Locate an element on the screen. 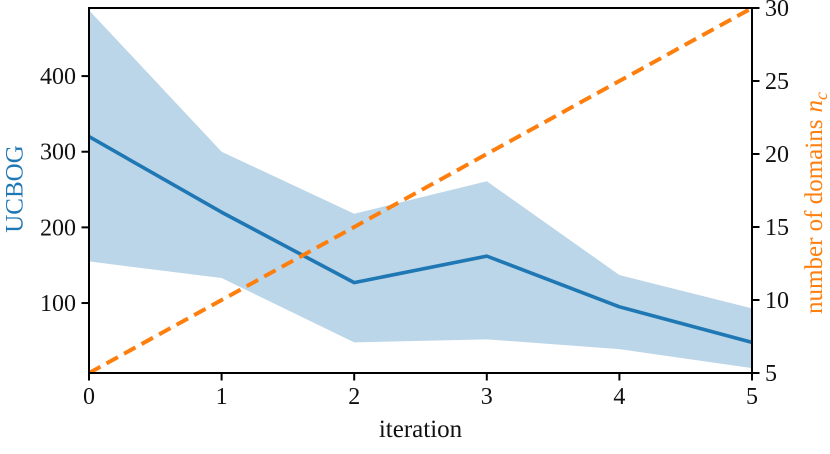 Image resolution: width=830 pixels, height=454 pixels. left-y-axis-label: UCBOG is located at coordinates (15, 189).